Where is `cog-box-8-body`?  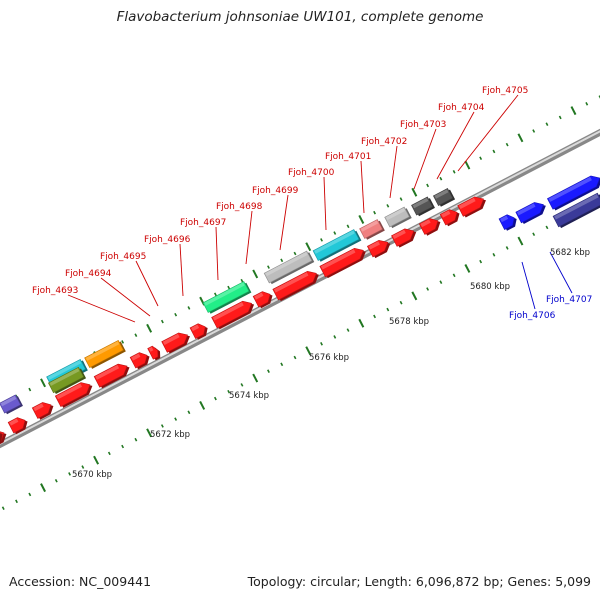 cog-box-8-body is located at coordinates (371, 229).